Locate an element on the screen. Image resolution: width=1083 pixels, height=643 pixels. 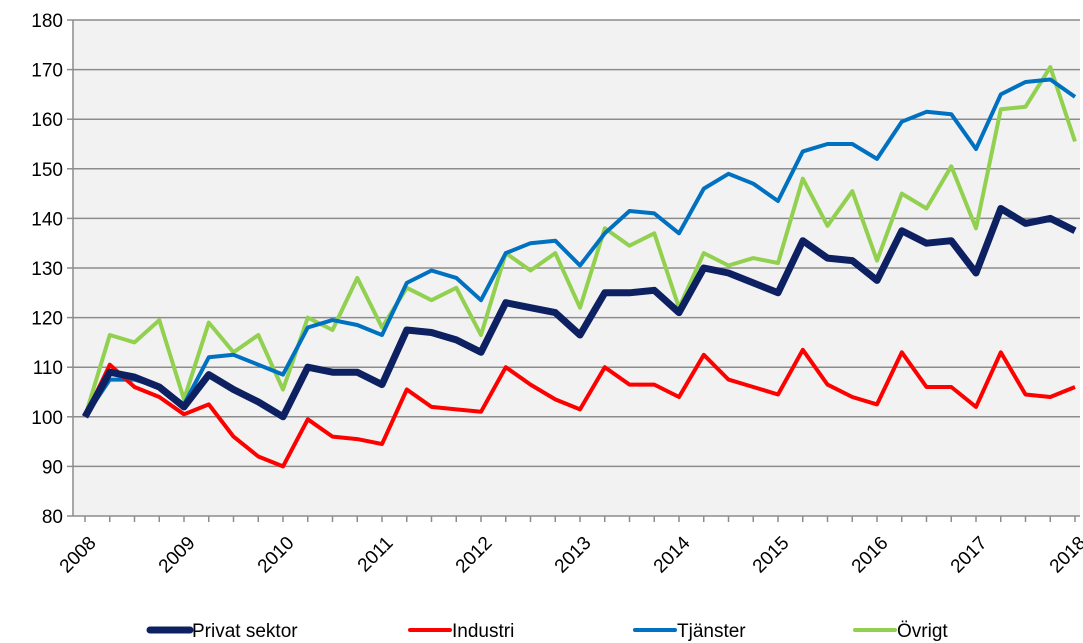
y-tick-label: 180 is located at coordinates (47, 21).